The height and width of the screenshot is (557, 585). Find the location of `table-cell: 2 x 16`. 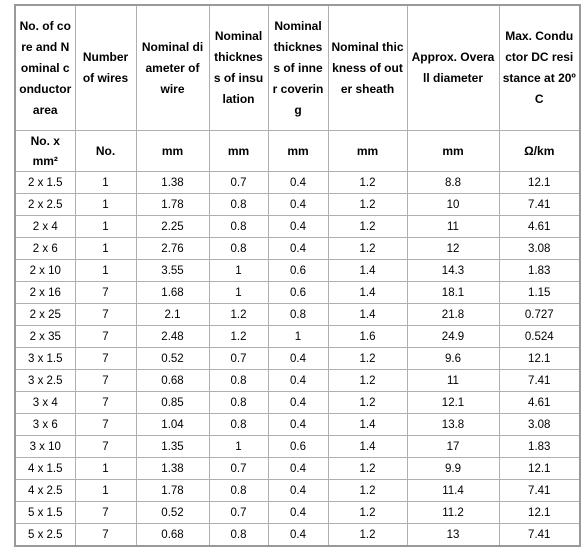

table-cell: 2 x 16 is located at coordinates (45, 292).